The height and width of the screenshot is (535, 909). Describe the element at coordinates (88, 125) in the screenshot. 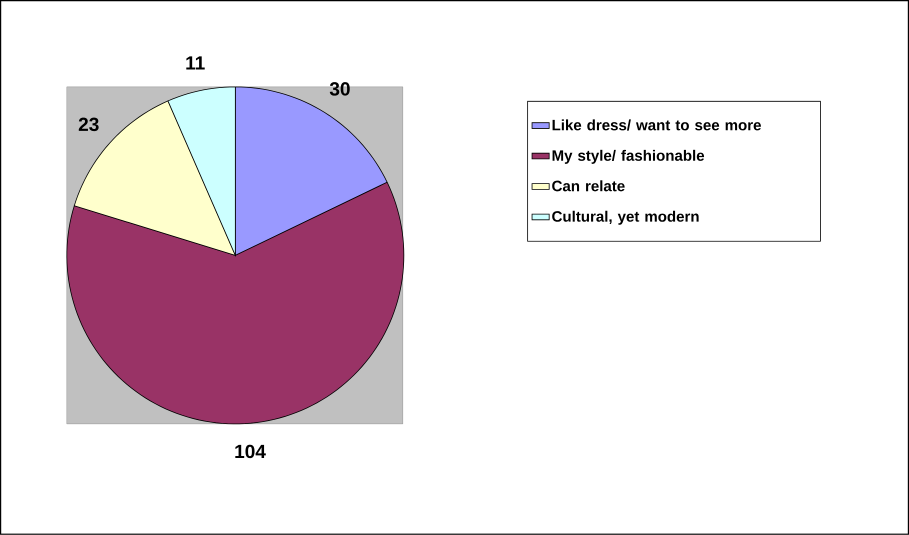

I see `data-label: 23` at that location.